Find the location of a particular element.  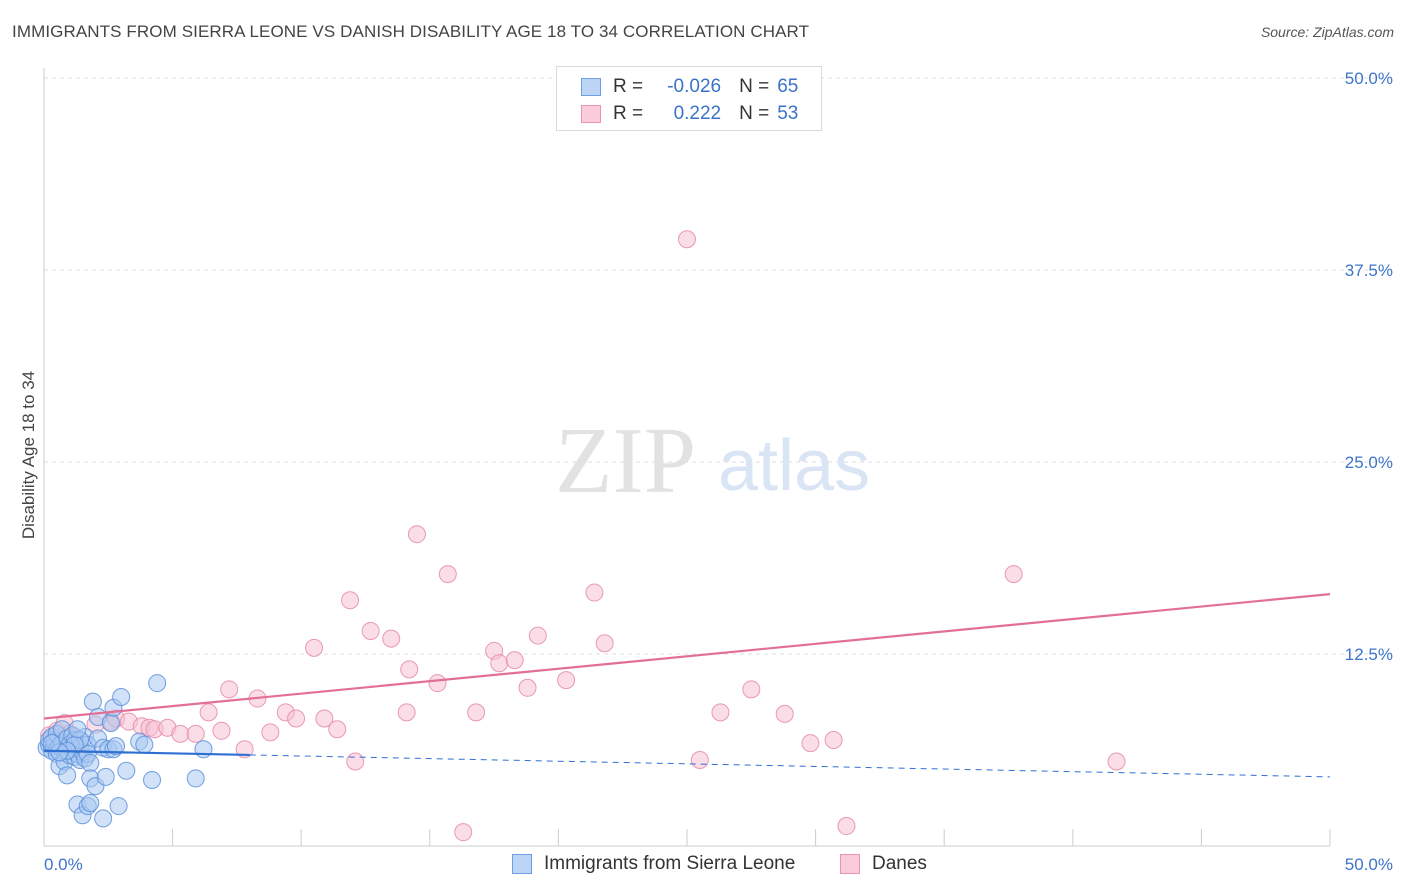

sierra-leone-trend-solid is located at coordinates (146, 753).